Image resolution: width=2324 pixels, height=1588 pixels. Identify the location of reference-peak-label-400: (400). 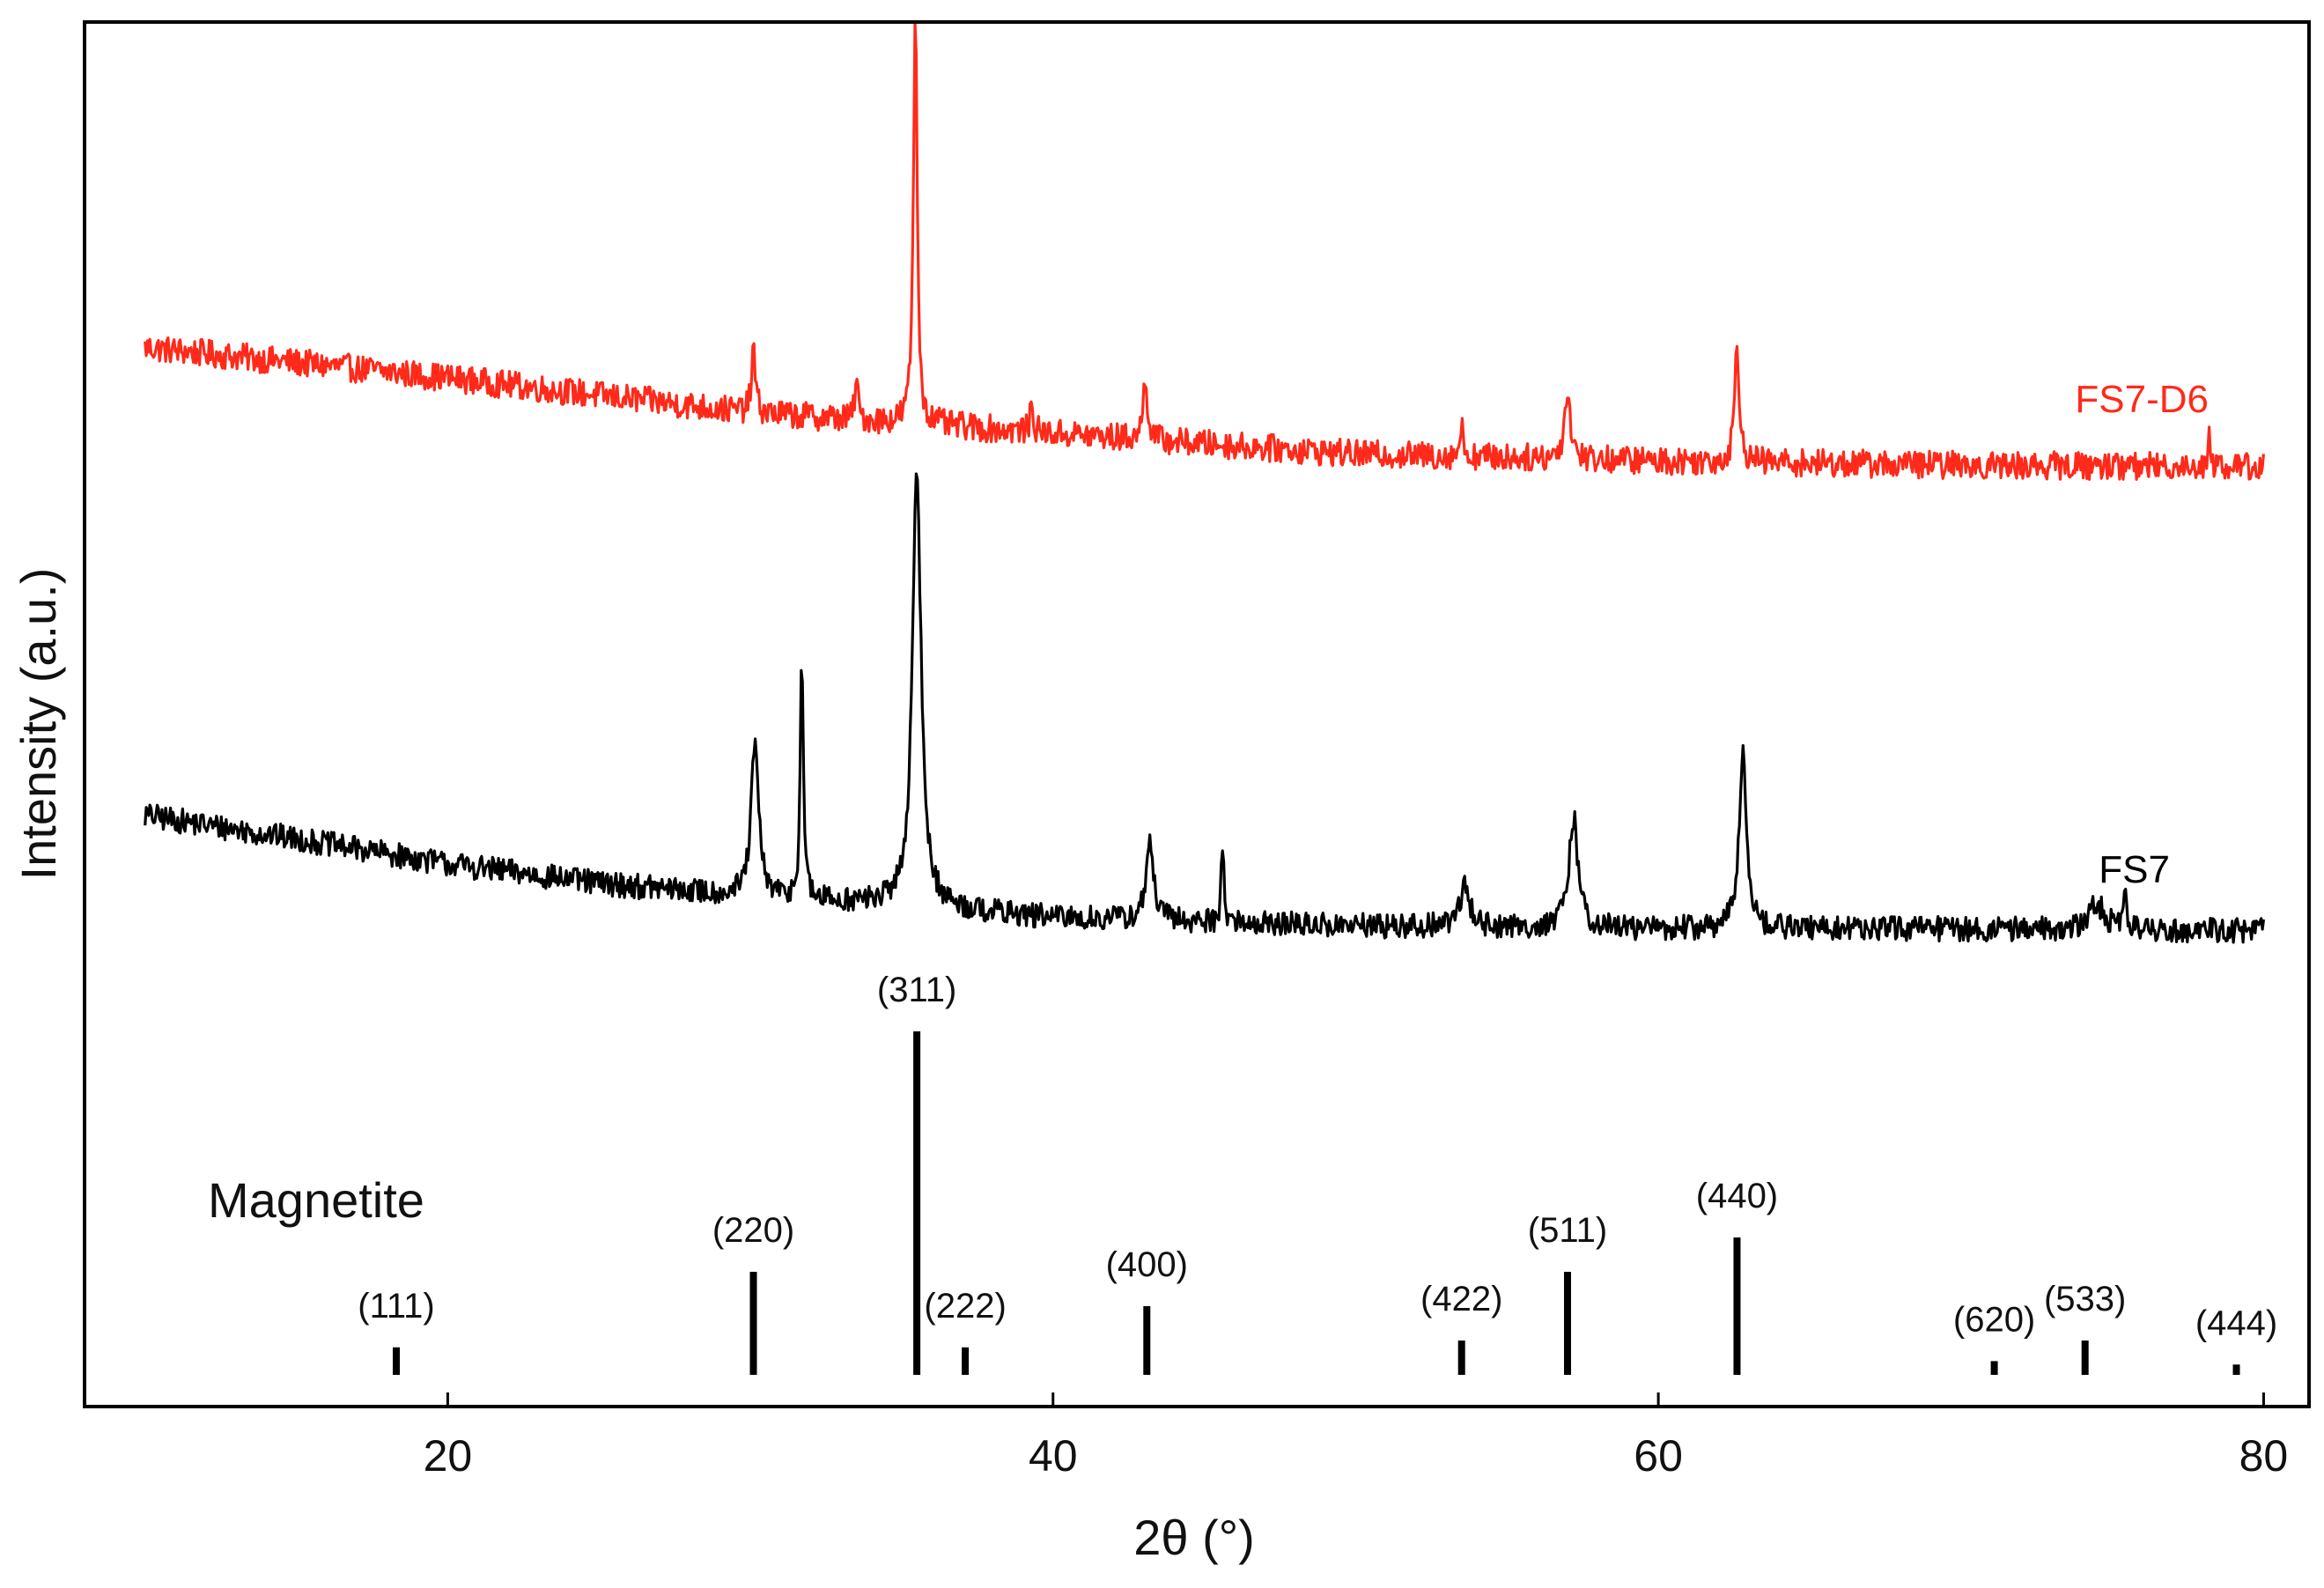
(1147, 1265).